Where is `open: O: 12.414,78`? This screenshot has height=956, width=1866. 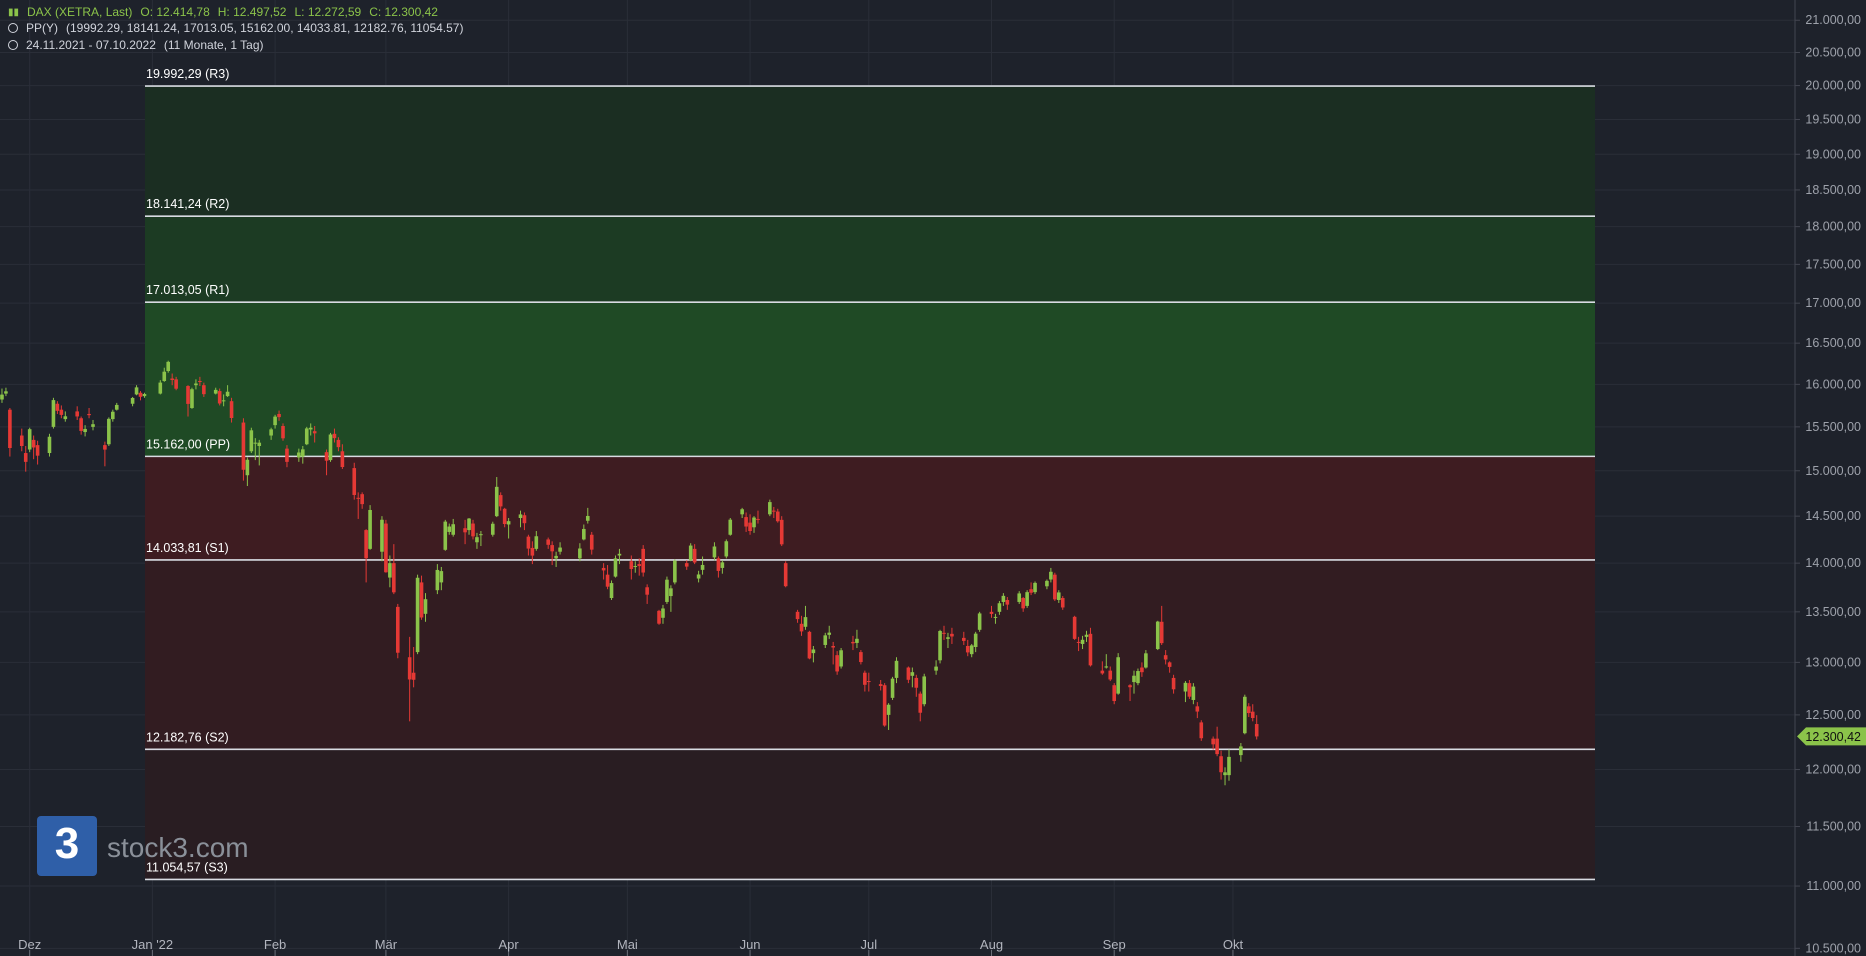
open: O: 12.414,78 is located at coordinates (175, 12).